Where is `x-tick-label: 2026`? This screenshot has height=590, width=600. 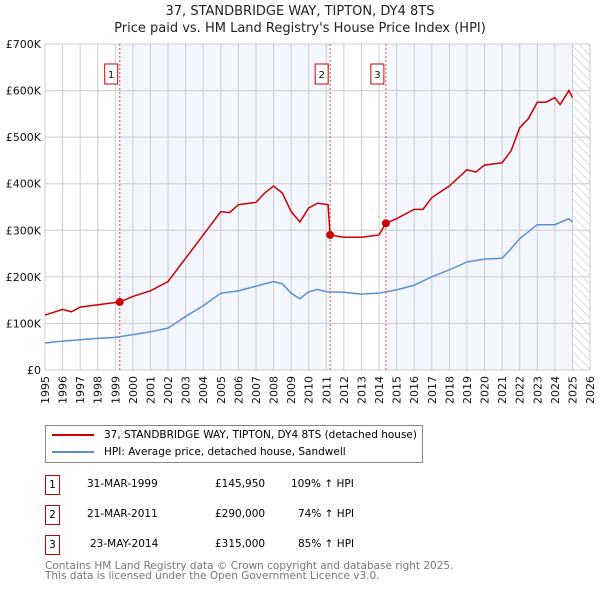
x-tick-label: 2026 is located at coordinates (590, 390).